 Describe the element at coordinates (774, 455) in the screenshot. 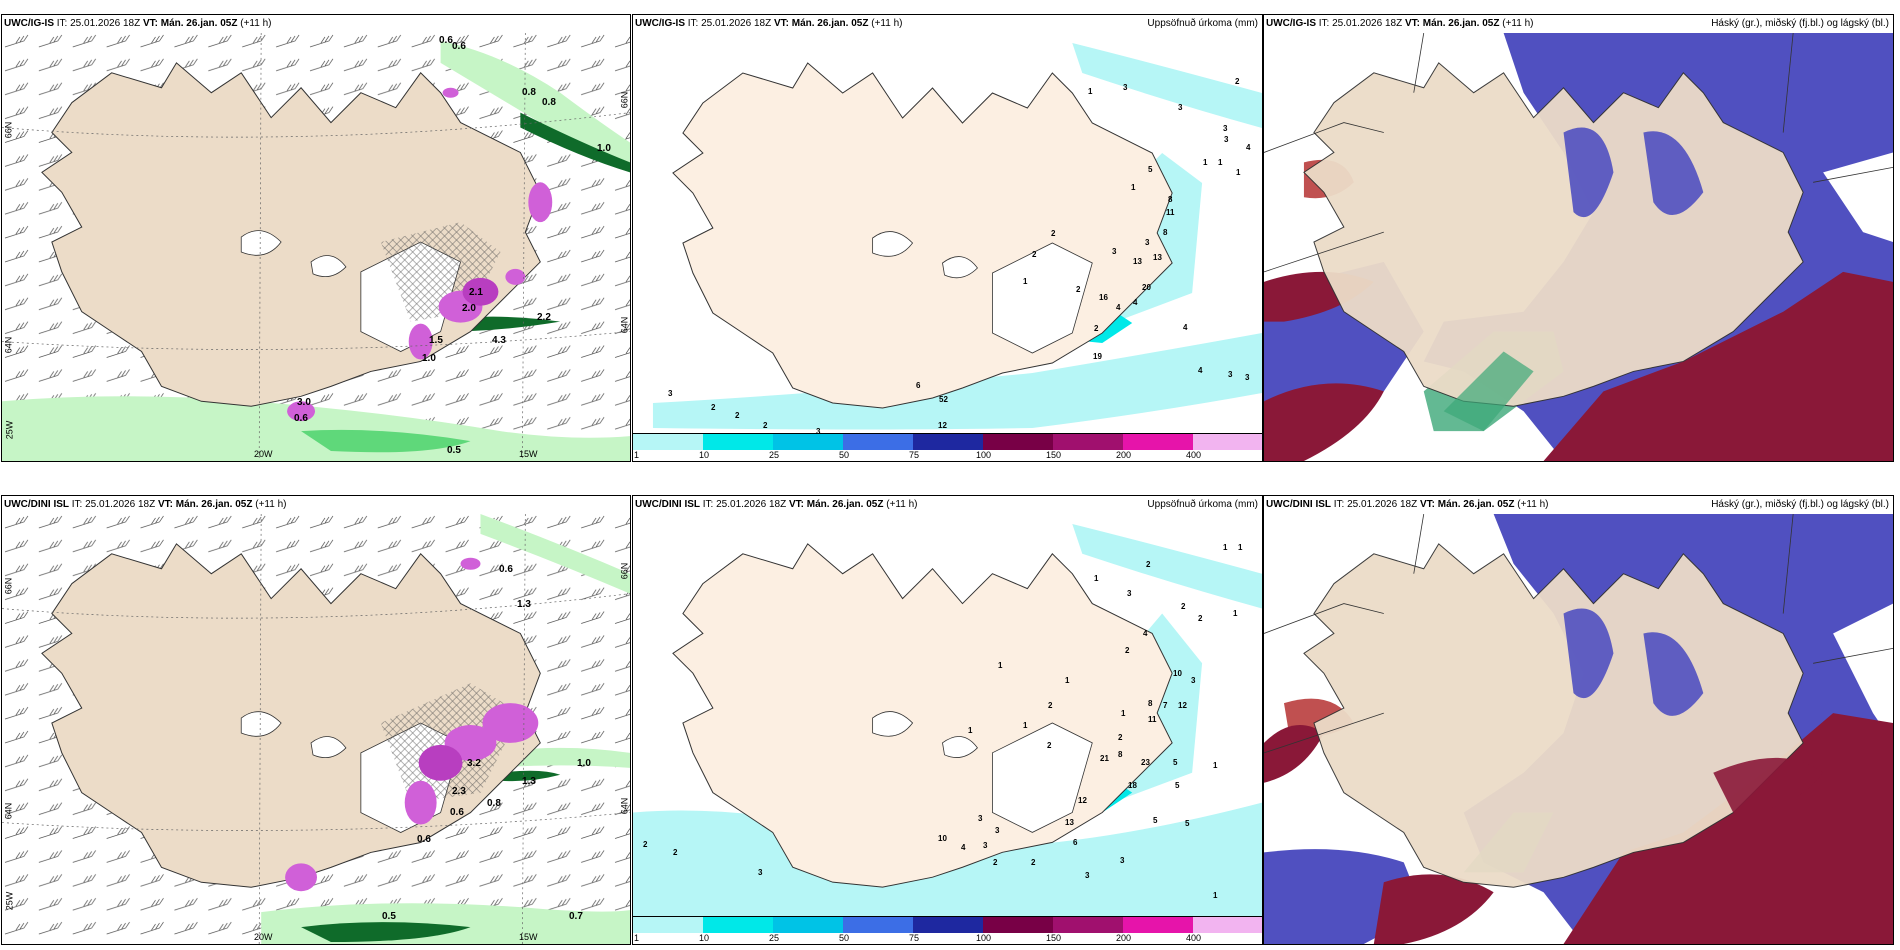

I see `colorbar-tick: 25` at that location.